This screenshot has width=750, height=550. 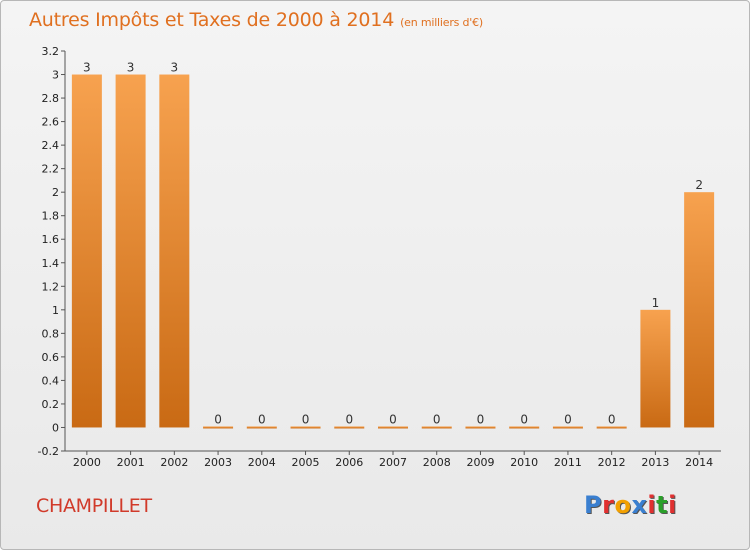 What do you see at coordinates (437, 419) in the screenshot?
I see `value-label-2008: 0` at bounding box center [437, 419].